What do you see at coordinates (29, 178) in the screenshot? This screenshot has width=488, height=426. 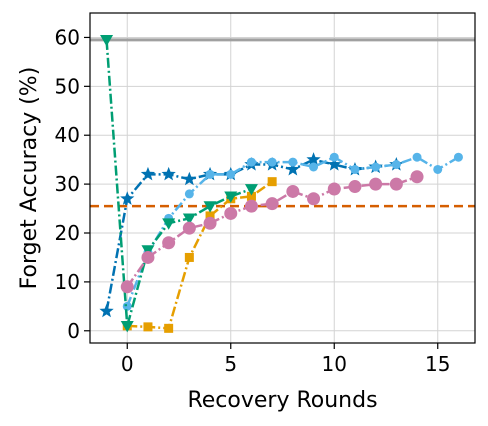 I see `y-axis-label: Forget Accuracy (%)` at bounding box center [29, 178].